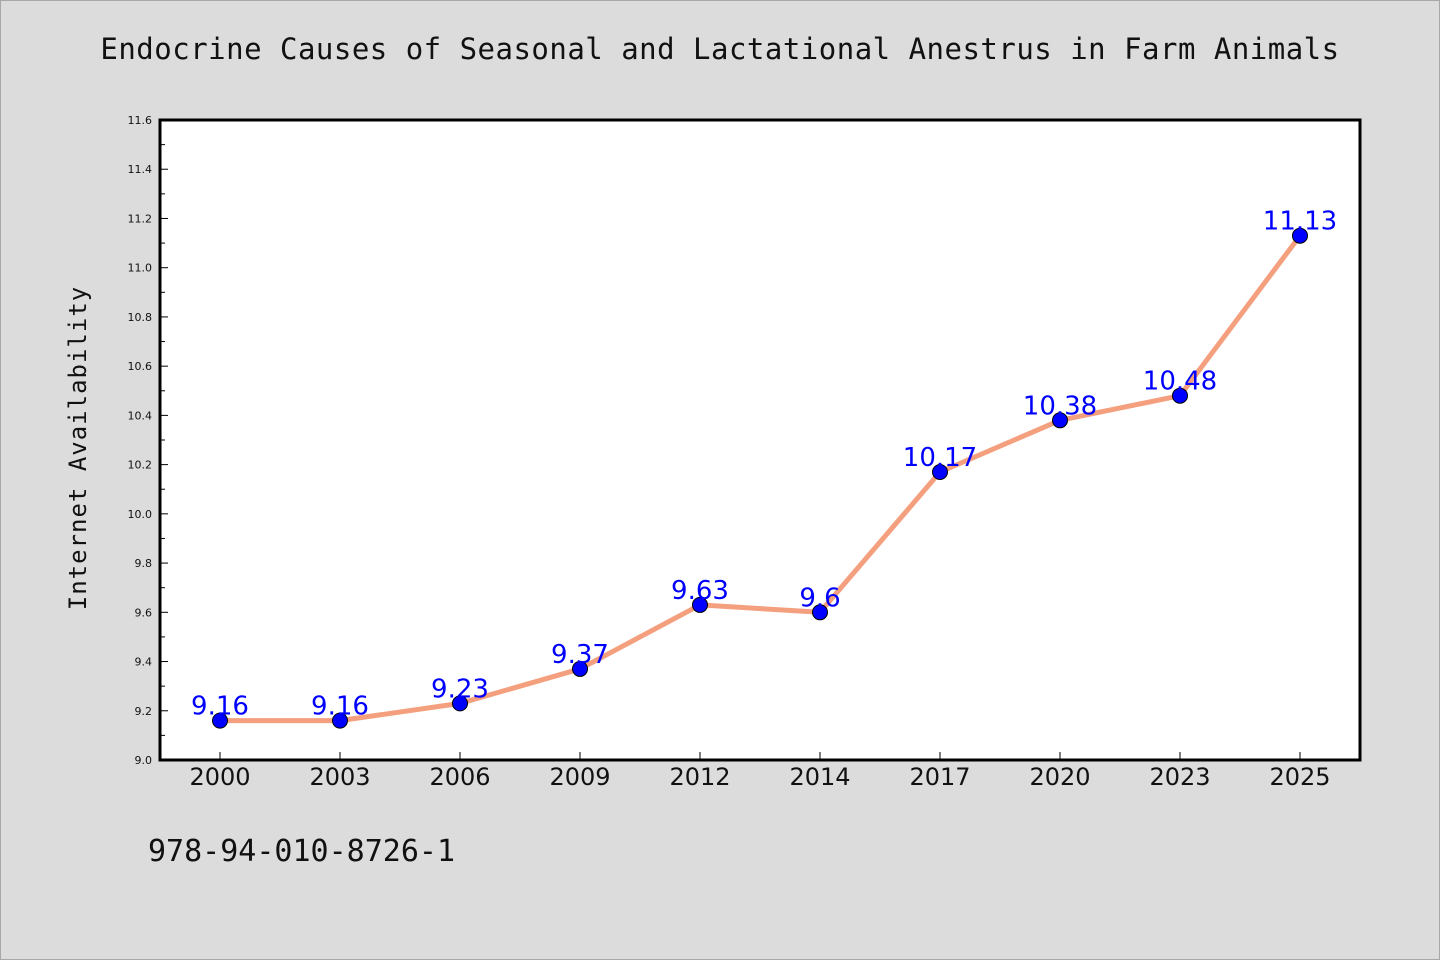 This screenshot has height=960, width=1440. Describe the element at coordinates (140, 317) in the screenshot. I see `y-tick-label: 10.8` at that location.